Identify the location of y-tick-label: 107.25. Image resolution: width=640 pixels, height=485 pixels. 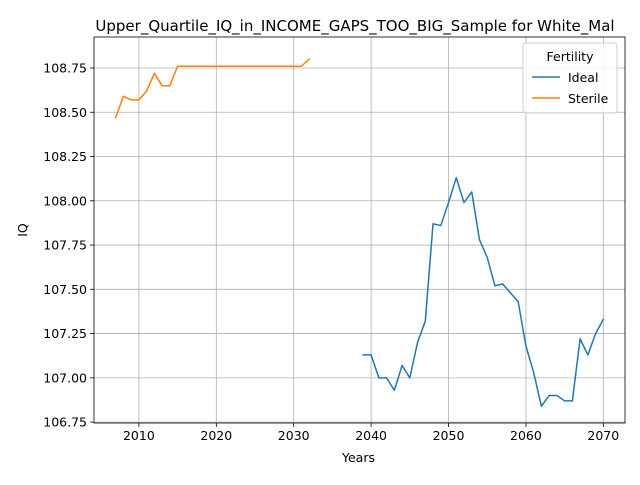
(65, 333).